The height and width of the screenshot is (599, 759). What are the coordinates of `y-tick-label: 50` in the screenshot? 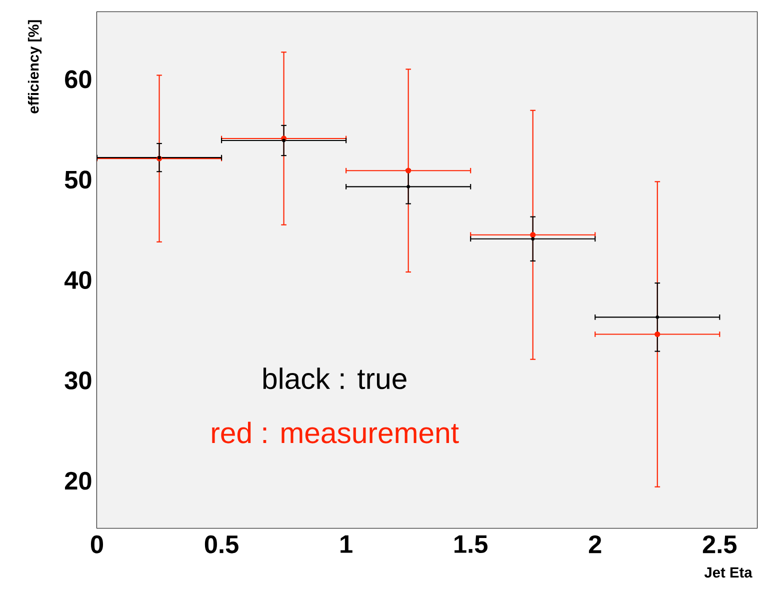 It's located at (78, 179).